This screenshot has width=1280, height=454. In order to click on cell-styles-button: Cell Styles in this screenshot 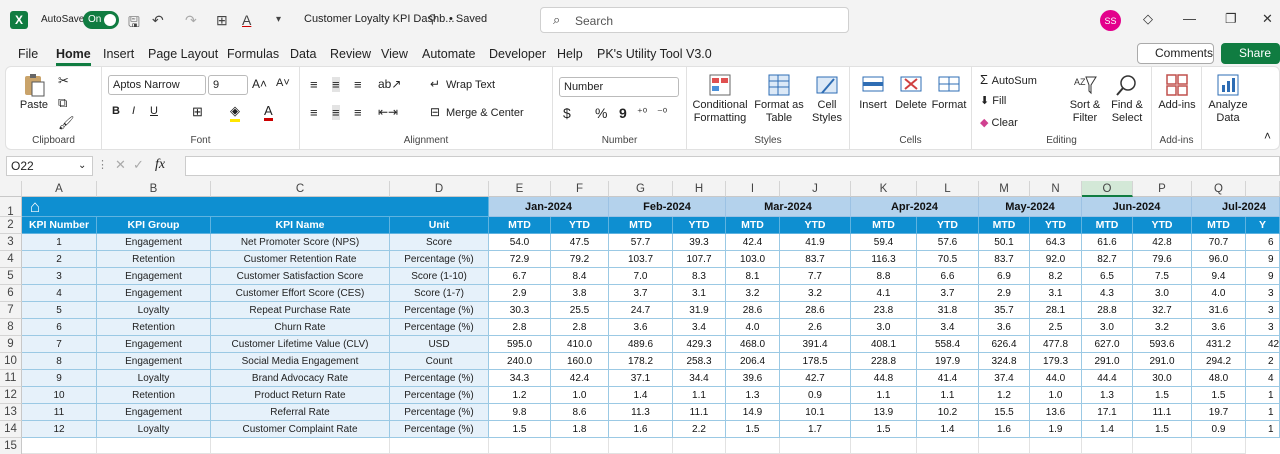, I will do `click(827, 99)`.